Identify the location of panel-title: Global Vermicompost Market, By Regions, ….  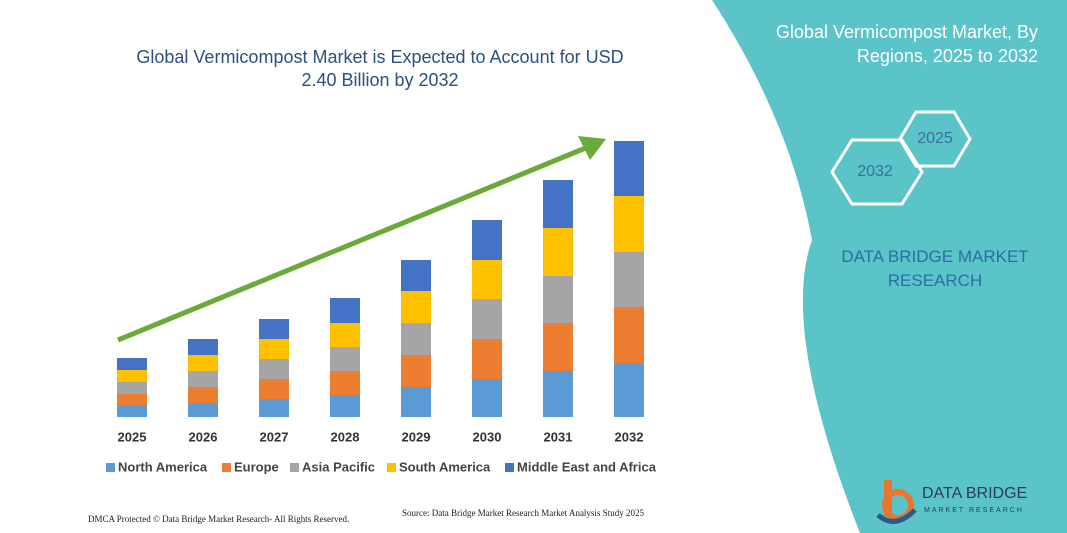
(906, 44).